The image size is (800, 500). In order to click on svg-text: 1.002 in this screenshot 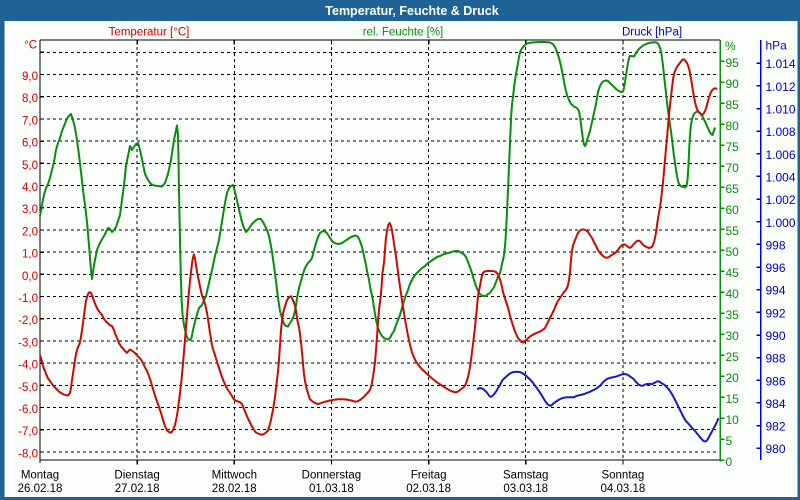, I will do `click(781, 200)`.